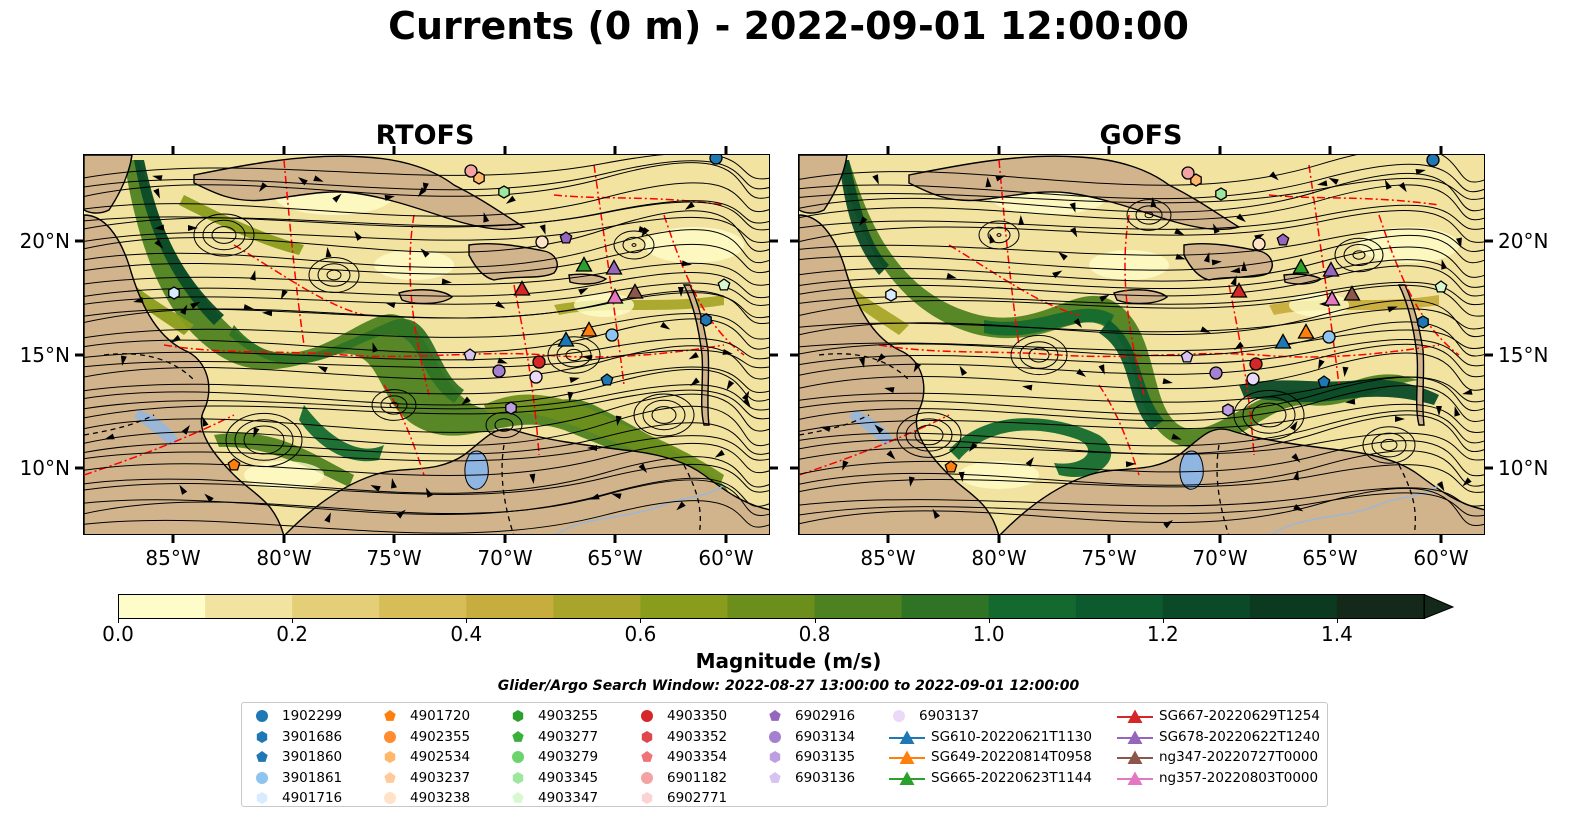  What do you see at coordinates (1523, 241) in the screenshot?
I see `y-tick-label: 20°N` at bounding box center [1523, 241].